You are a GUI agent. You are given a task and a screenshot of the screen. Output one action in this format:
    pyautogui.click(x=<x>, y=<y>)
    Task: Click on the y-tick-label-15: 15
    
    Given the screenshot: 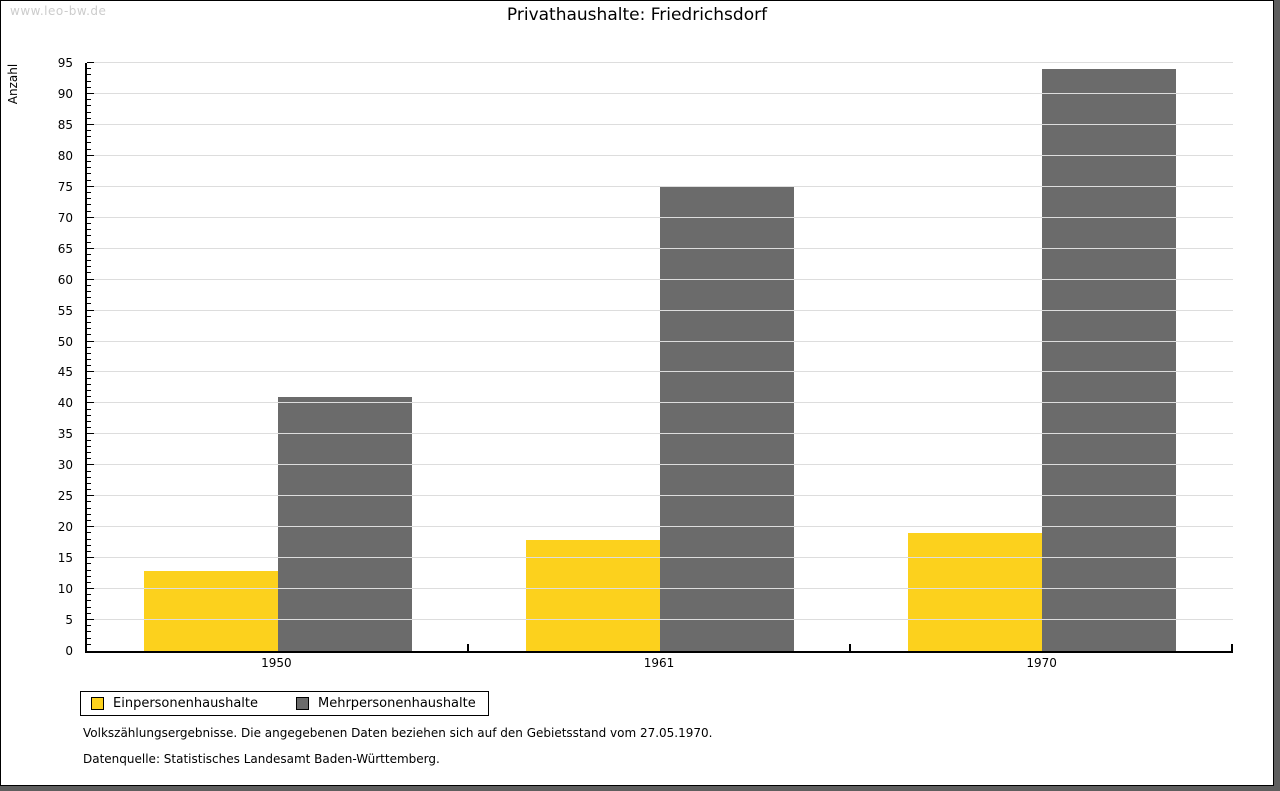 What is the action you would take?
    pyautogui.click(x=65, y=558)
    